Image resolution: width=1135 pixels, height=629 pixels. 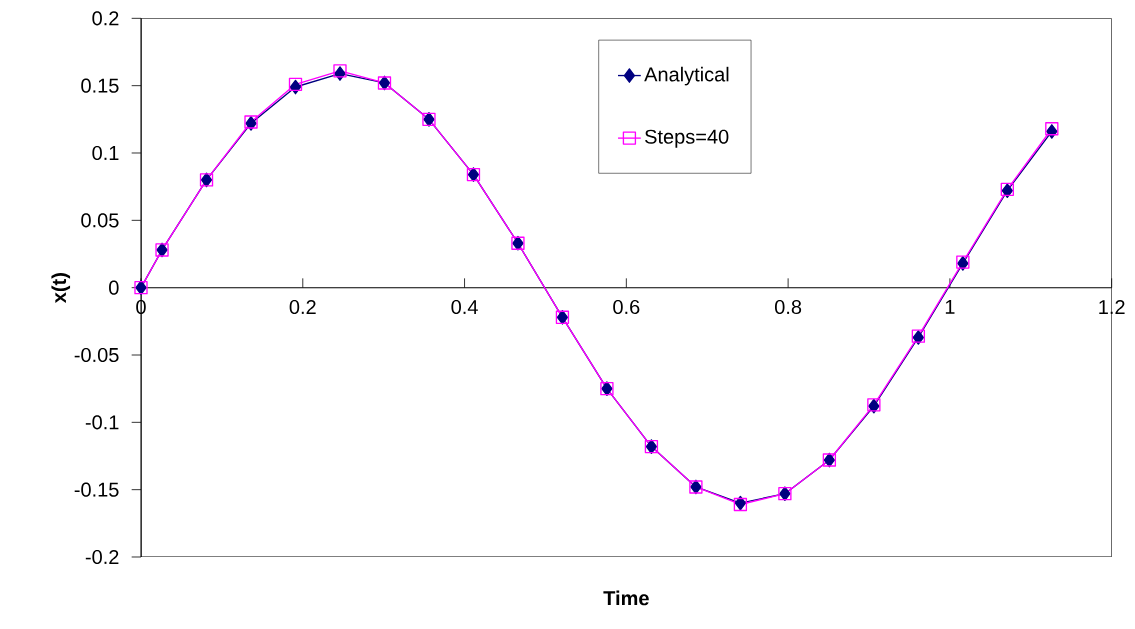 What do you see at coordinates (100, 220) in the screenshot?
I see `y-tick-label: 0.05` at bounding box center [100, 220].